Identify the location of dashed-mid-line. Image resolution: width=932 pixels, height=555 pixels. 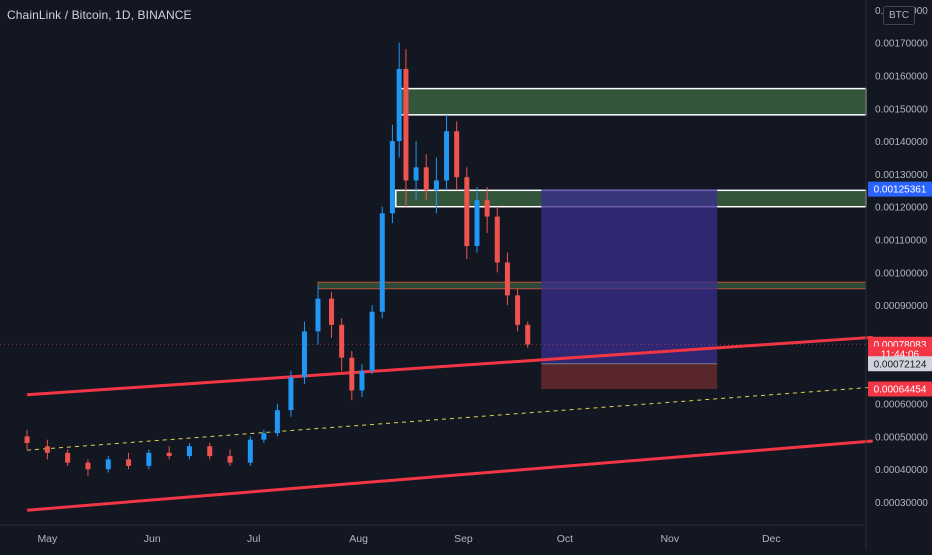
(450, 418).